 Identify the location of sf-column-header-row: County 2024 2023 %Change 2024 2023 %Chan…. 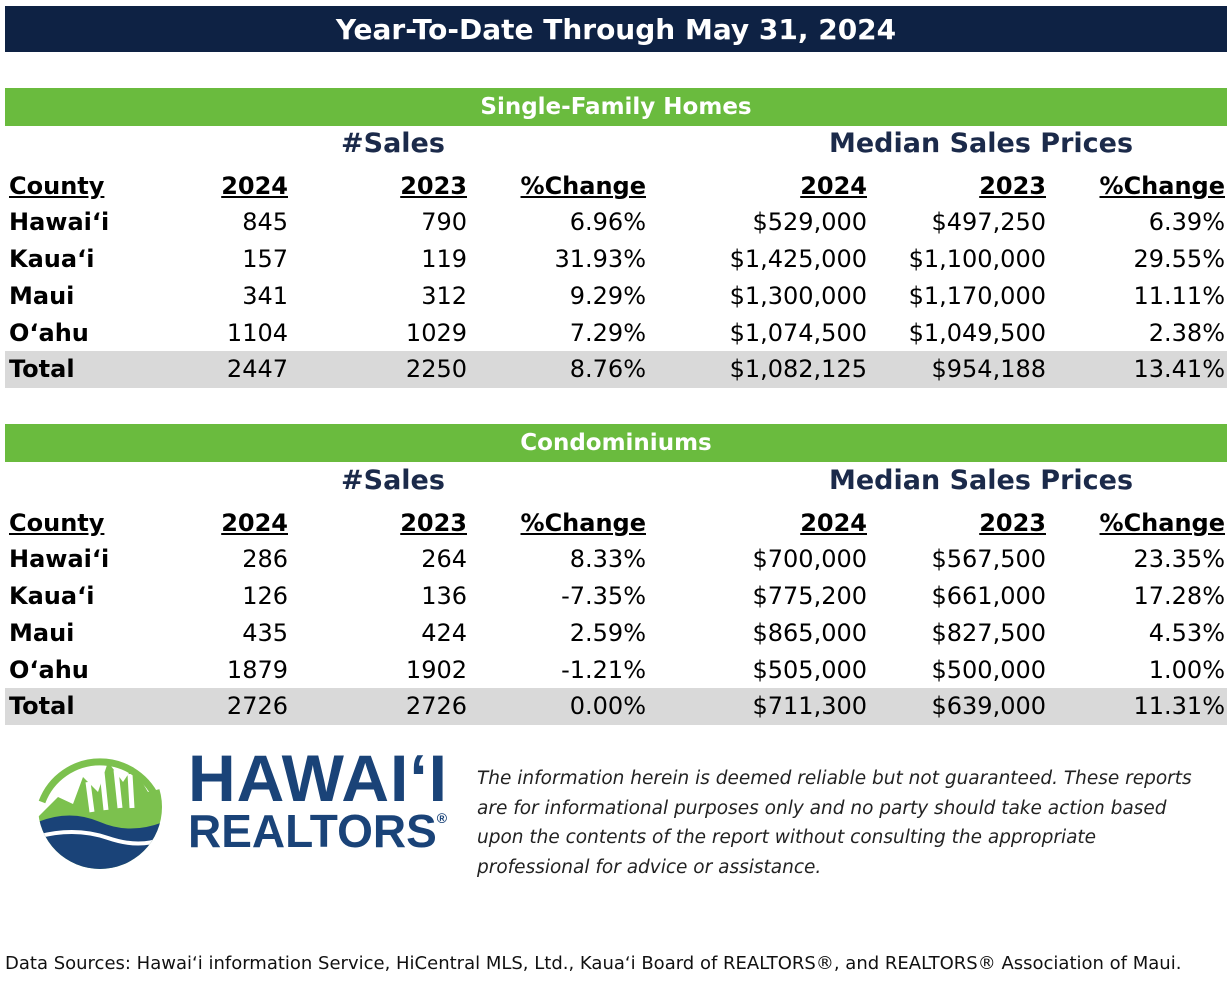
(616, 186).